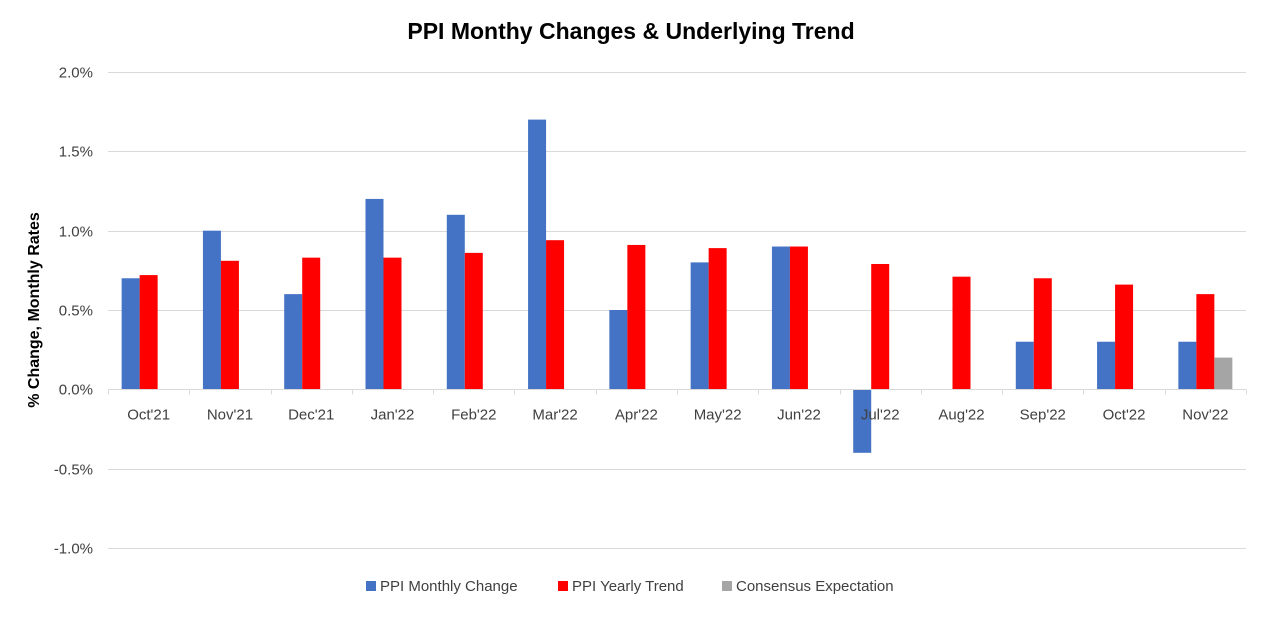 The image size is (1280, 630). I want to click on x-tick-label: Feb'22, so click(473, 414).